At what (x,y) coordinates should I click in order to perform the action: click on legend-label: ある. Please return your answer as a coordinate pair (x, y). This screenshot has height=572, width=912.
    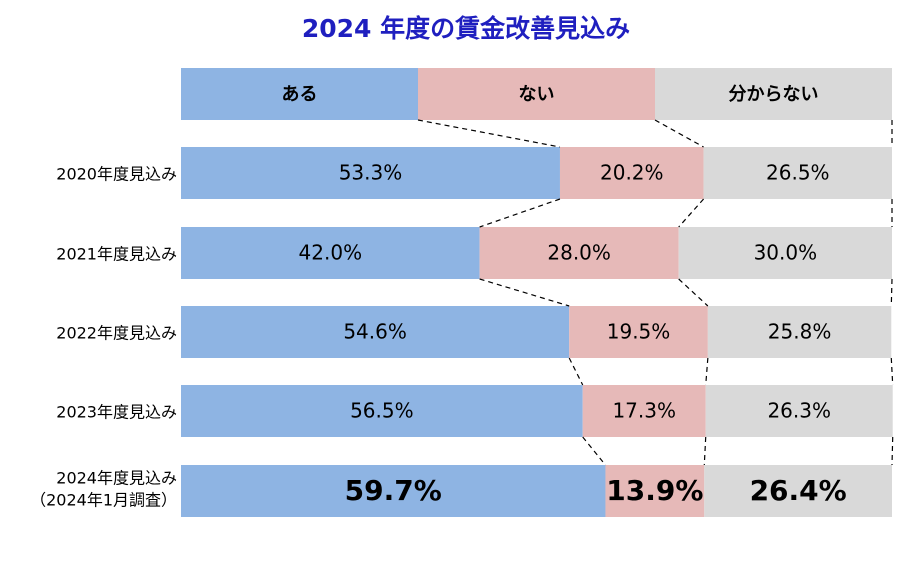
    Looking at the image, I should click on (300, 94).